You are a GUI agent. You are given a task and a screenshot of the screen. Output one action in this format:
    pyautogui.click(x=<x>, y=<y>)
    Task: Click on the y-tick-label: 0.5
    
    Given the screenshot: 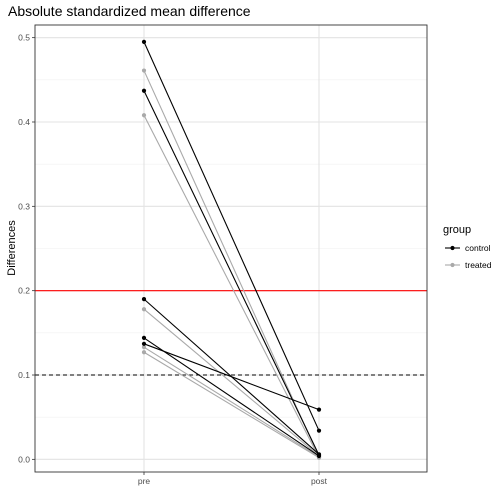 What is the action you would take?
    pyautogui.click(x=24, y=38)
    